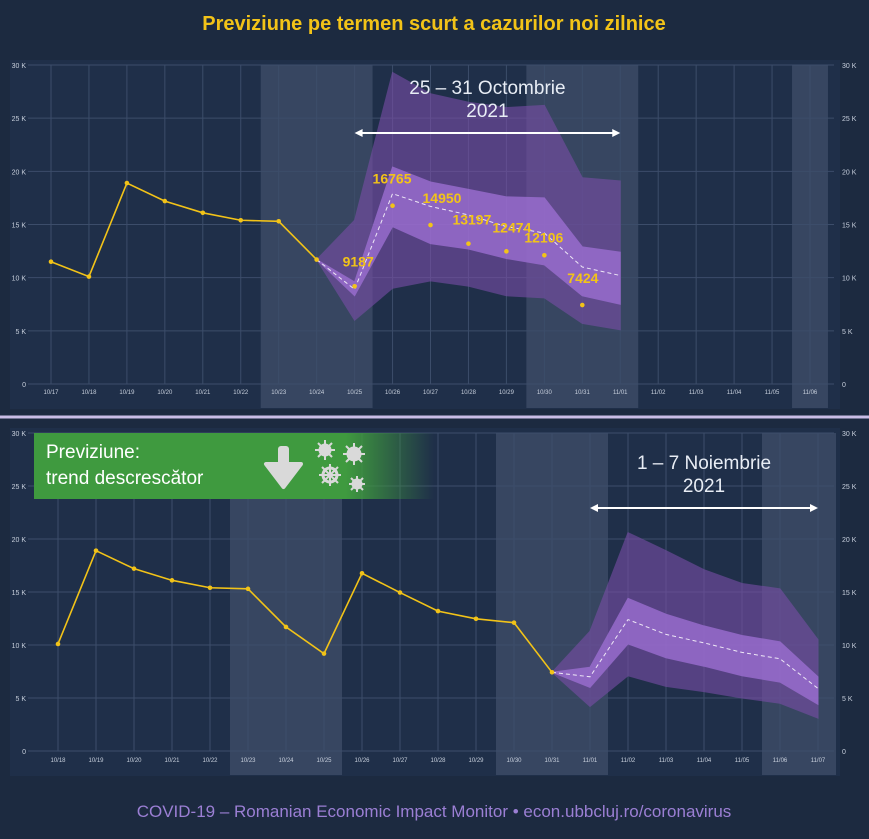 This screenshot has width=869, height=839. Describe the element at coordinates (471, 220) in the screenshot. I see `actual-point-label: 13197` at that location.